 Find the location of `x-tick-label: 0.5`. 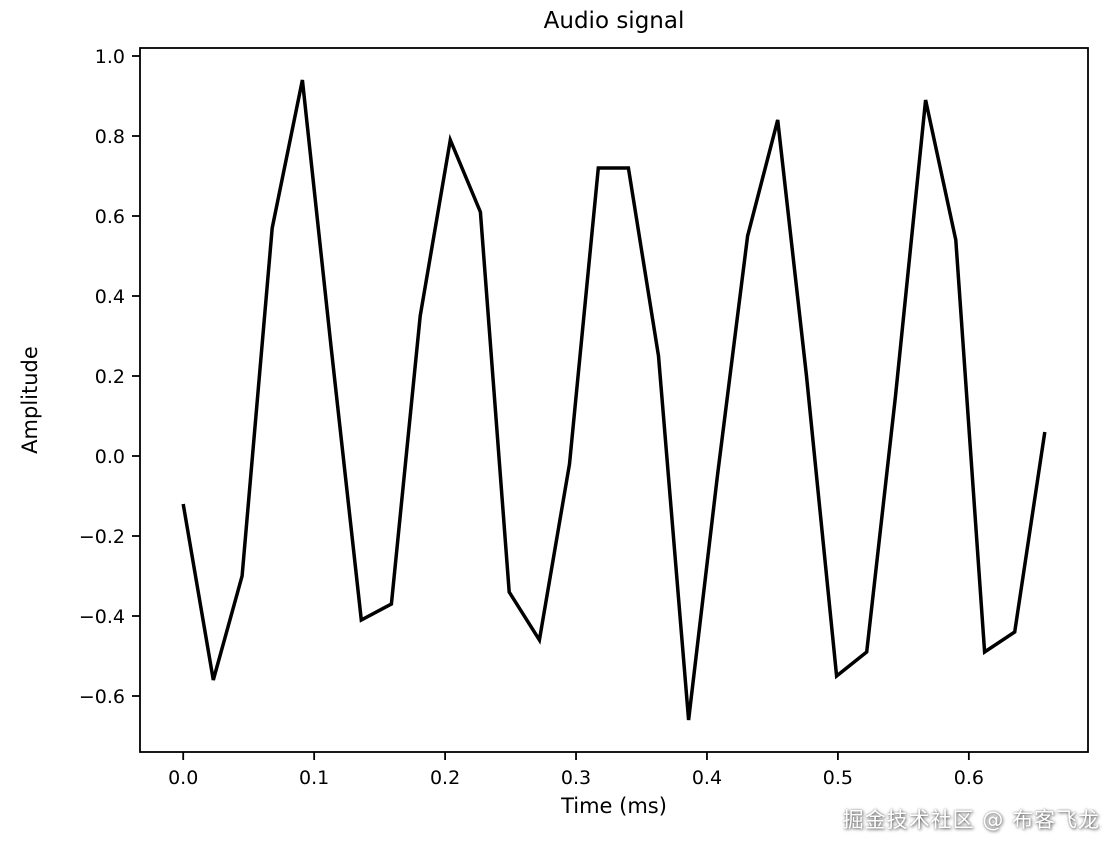

x-tick-label: 0.5 is located at coordinates (838, 778).